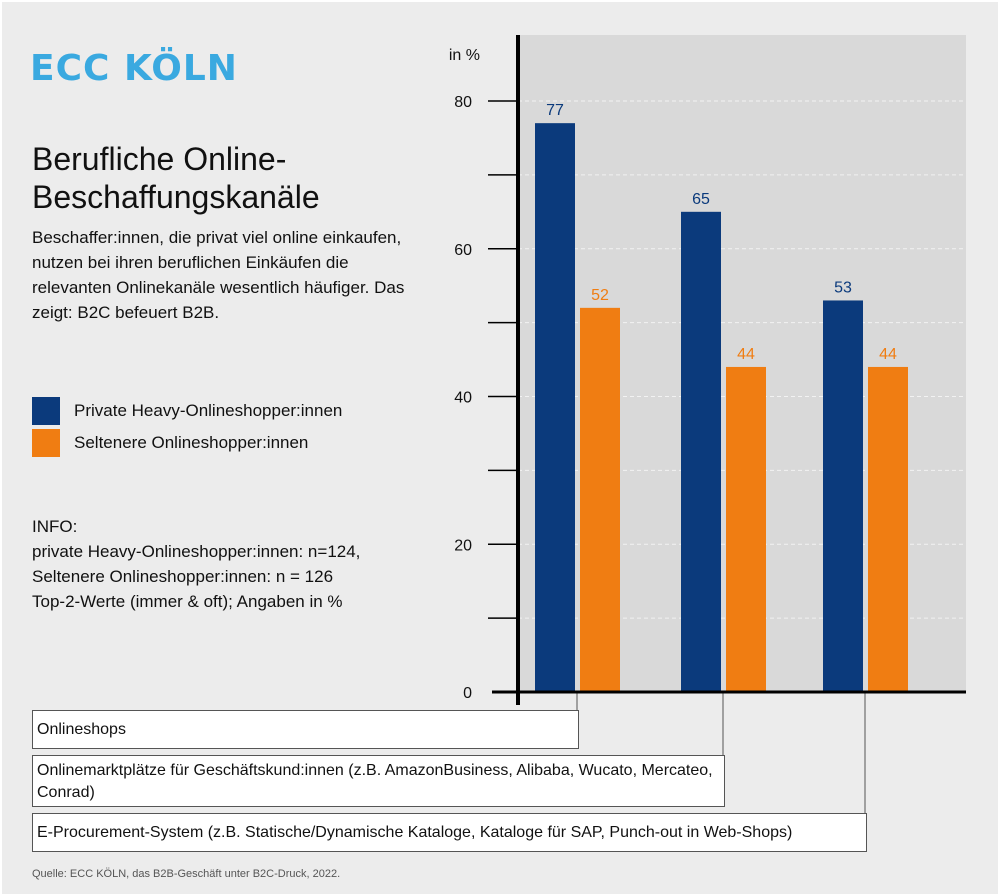 This screenshot has height=896, width=1000. What do you see at coordinates (467, 693) in the screenshot?
I see `y-tick-label: 0` at bounding box center [467, 693].